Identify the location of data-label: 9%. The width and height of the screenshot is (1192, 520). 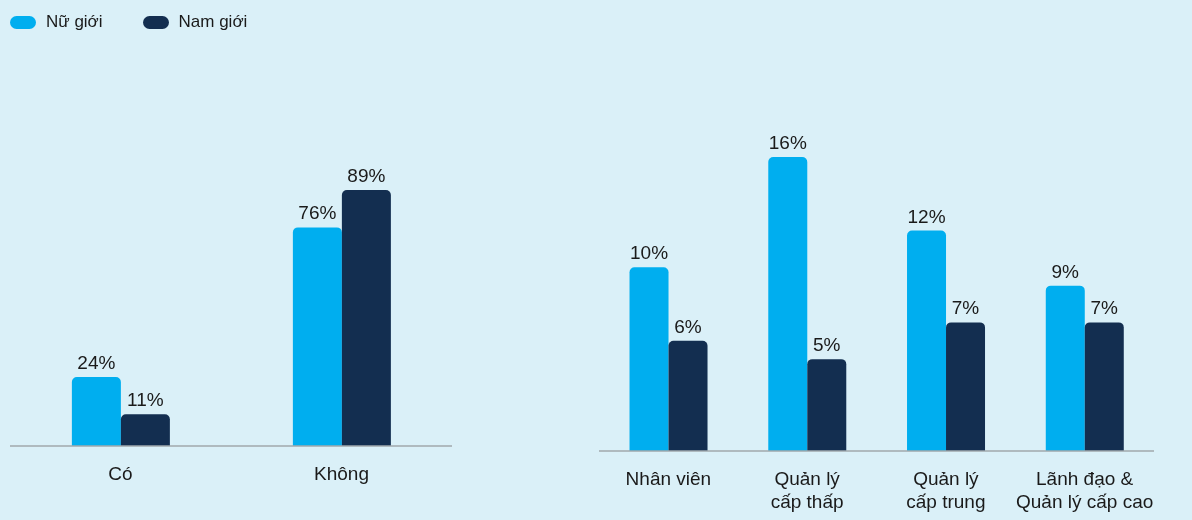
(1065, 271).